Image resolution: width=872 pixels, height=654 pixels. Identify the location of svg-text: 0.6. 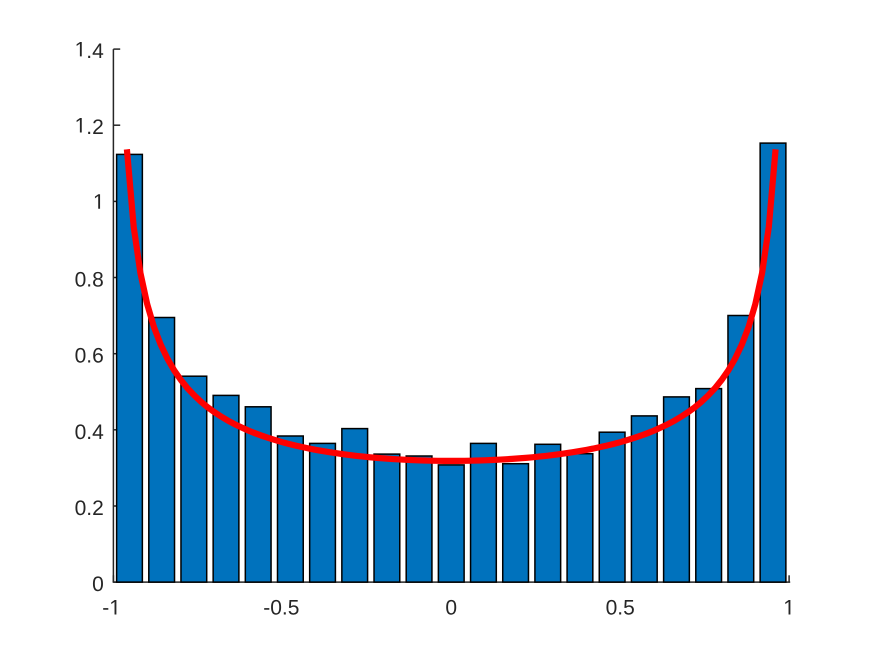
(89, 356).